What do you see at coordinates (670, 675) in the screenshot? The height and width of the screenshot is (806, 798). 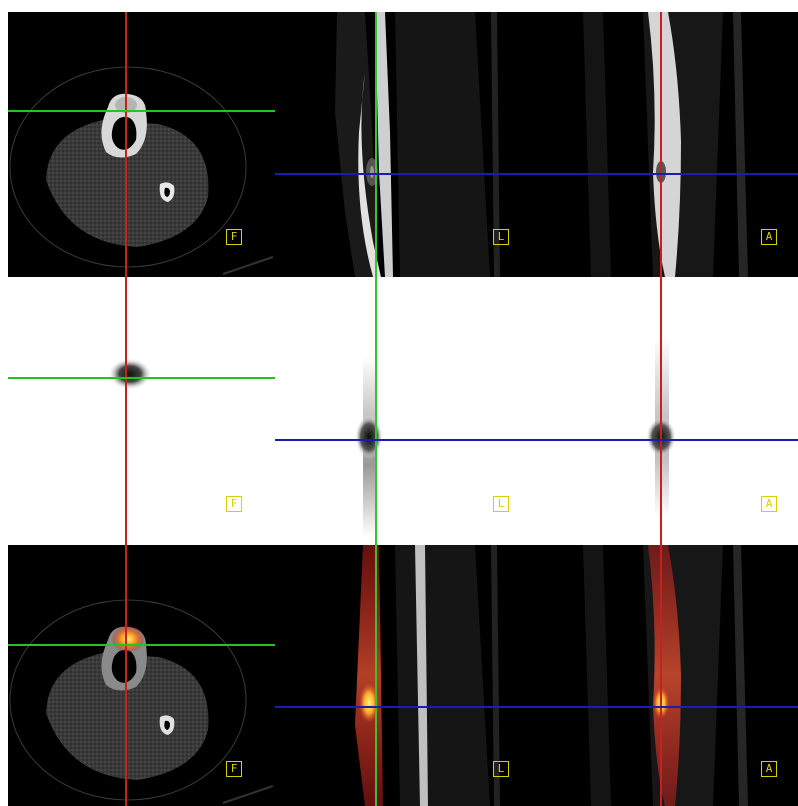 I see `fused-coronal-view: A` at bounding box center [670, 675].